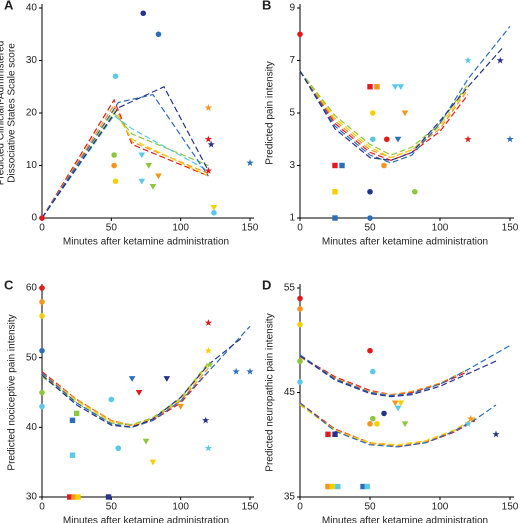  I want to click on y-tick-label: 20, so click(32, 113).